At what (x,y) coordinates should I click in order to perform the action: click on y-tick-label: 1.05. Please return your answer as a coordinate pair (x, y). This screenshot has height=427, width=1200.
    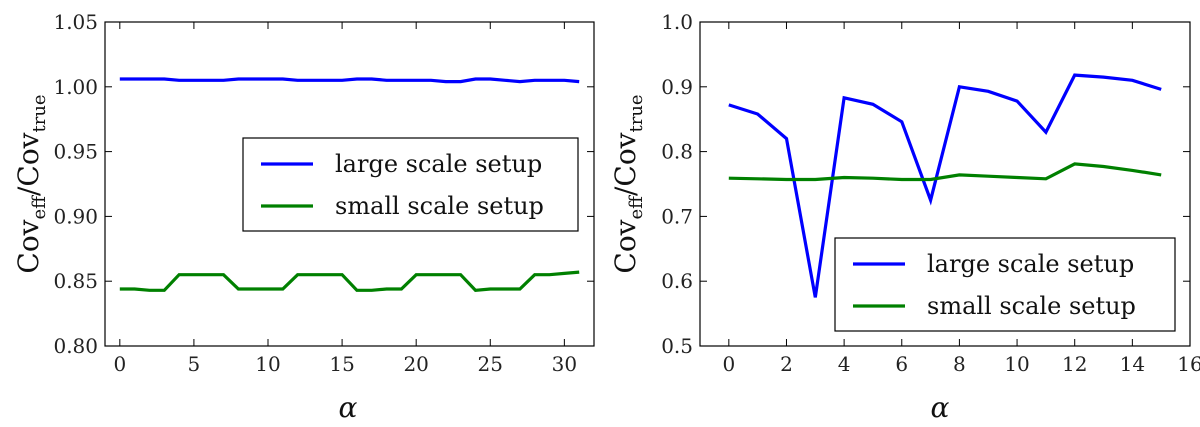
    Looking at the image, I should click on (75, 22).